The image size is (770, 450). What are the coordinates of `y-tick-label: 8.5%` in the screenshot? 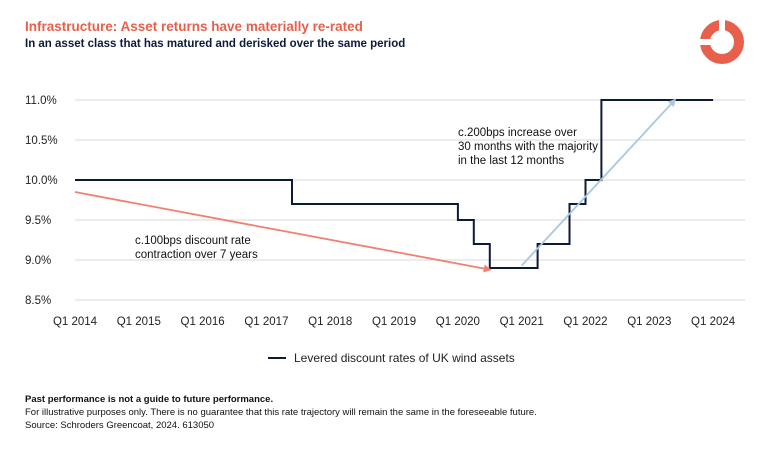 It's located at (38, 301).